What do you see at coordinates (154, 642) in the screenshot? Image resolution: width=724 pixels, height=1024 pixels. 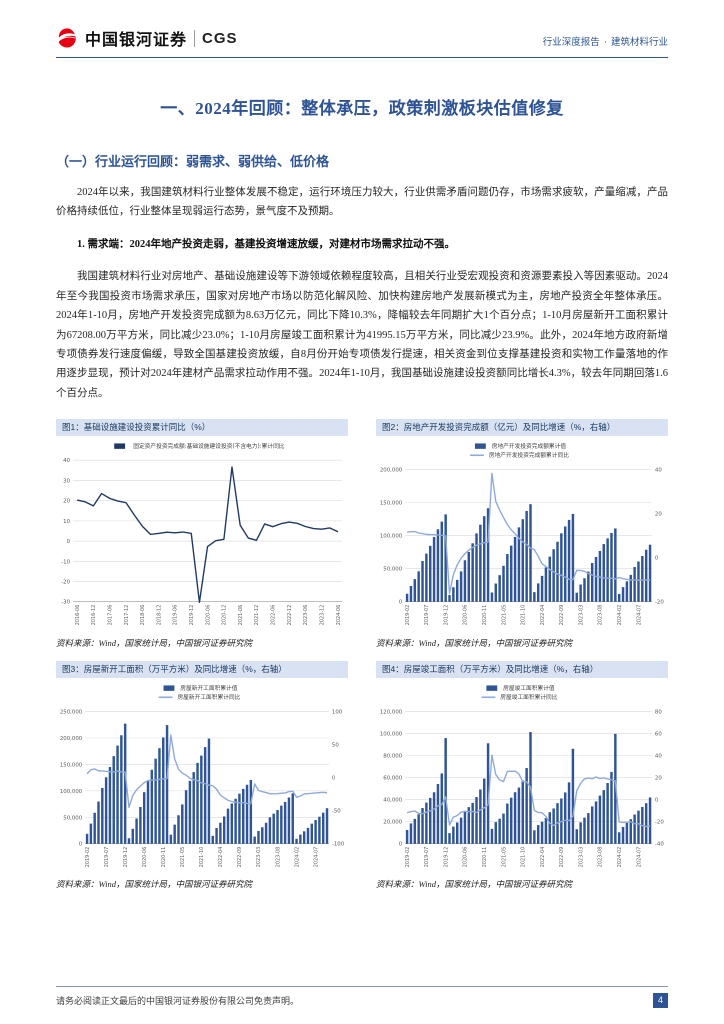 I see `figure-1-source: 资料来源：Wind，国家统计局，中国银河证券研究院` at bounding box center [154, 642].